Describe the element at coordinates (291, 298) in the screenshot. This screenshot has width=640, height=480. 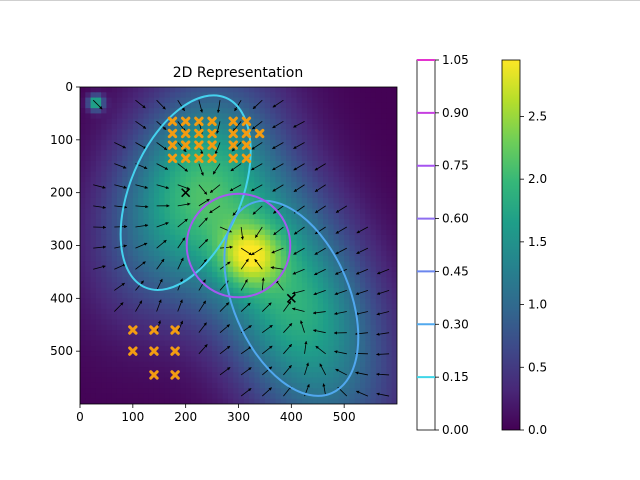
I see `contour-ellipse` at that location.